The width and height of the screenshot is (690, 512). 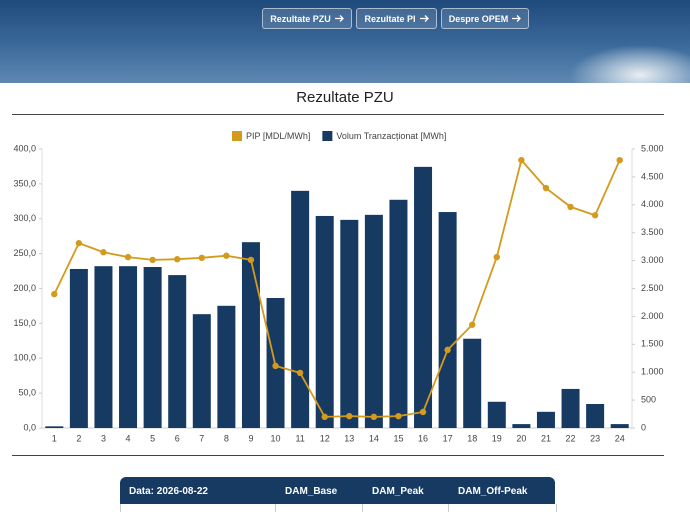 I want to click on x-tick-label: 7, so click(x=201, y=438).